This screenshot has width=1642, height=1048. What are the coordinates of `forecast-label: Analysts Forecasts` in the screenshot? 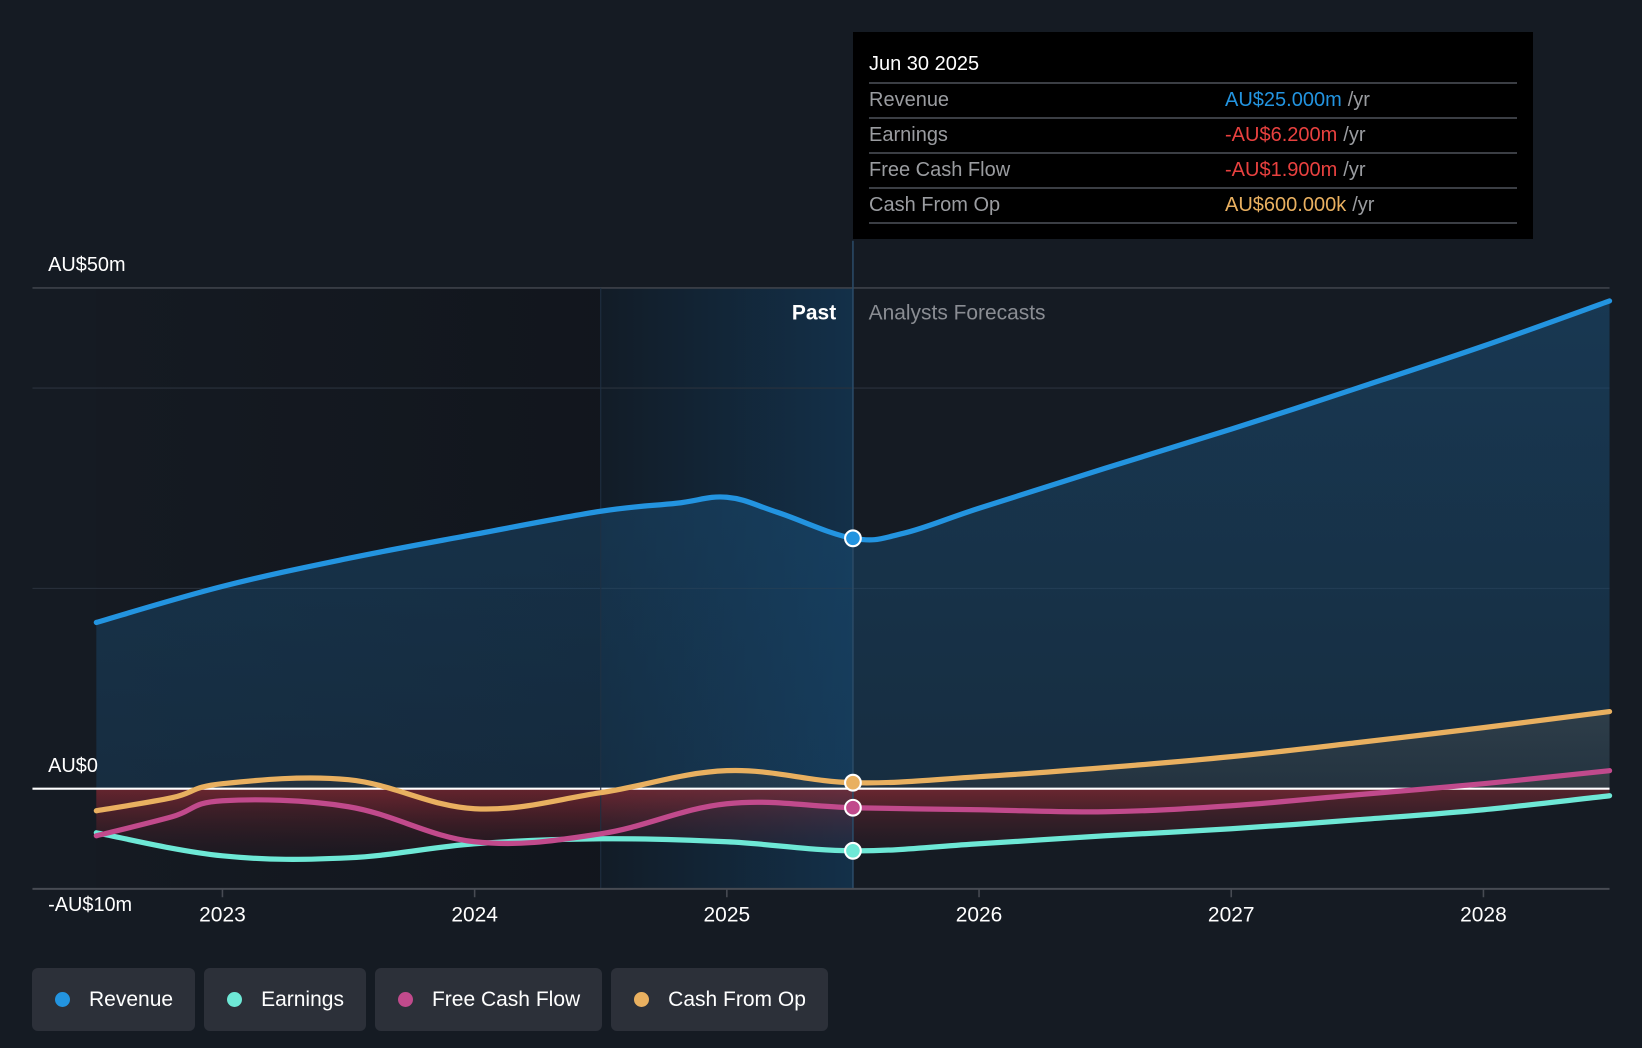 It's located at (957, 312).